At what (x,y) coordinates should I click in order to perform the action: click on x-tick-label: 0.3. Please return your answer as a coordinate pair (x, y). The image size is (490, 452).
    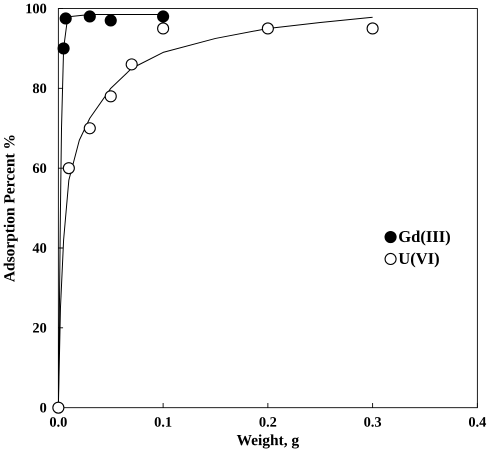
    Looking at the image, I should click on (373, 422).